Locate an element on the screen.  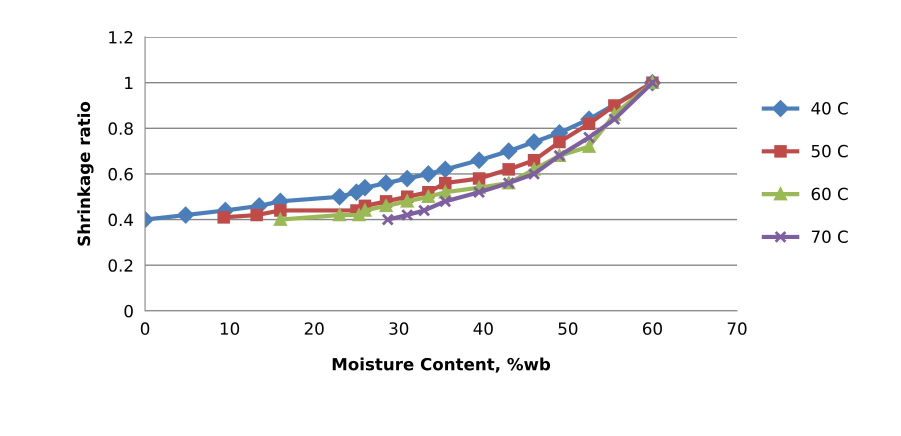
y-tick-label: 0.4 is located at coordinates (121, 220).